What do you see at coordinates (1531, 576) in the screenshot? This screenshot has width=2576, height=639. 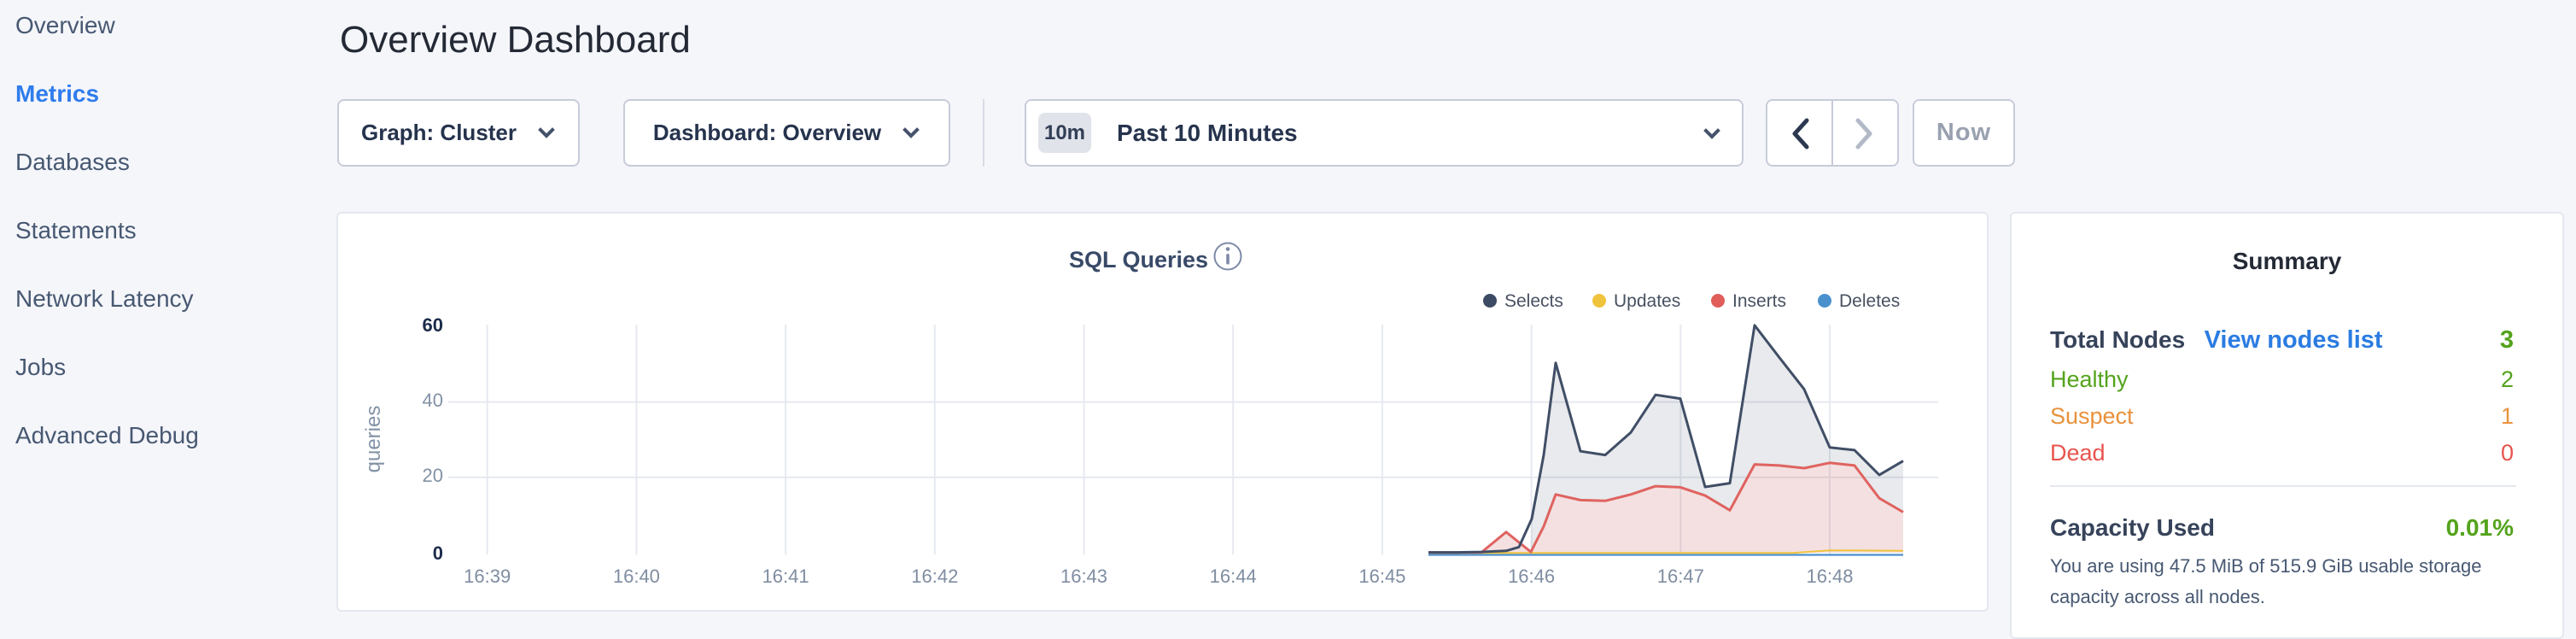 I see `svg-text: 16:46` at bounding box center [1531, 576].